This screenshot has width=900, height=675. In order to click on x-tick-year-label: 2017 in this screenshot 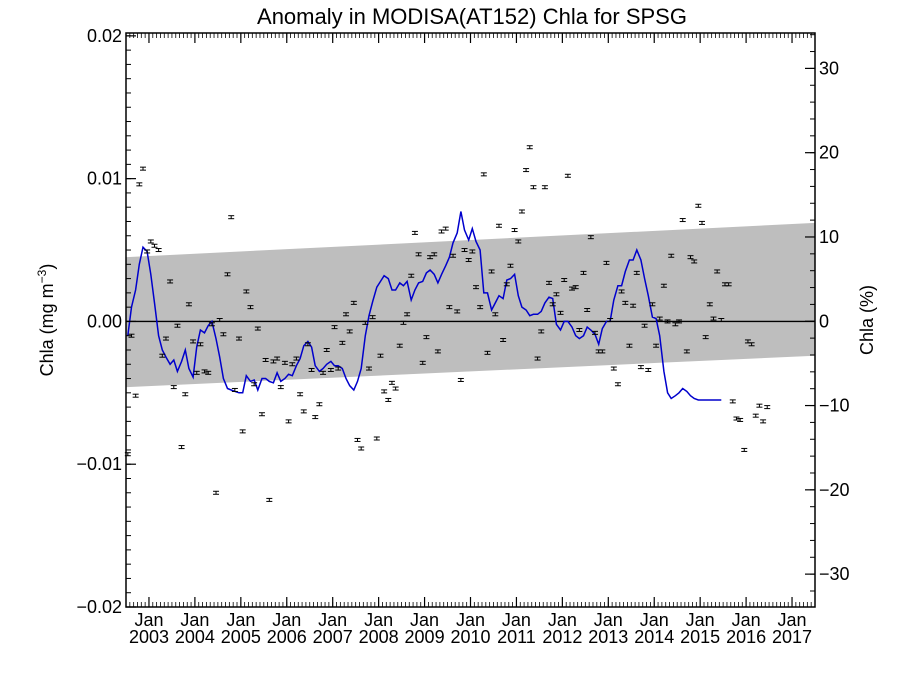, I will do `click(792, 637)`.